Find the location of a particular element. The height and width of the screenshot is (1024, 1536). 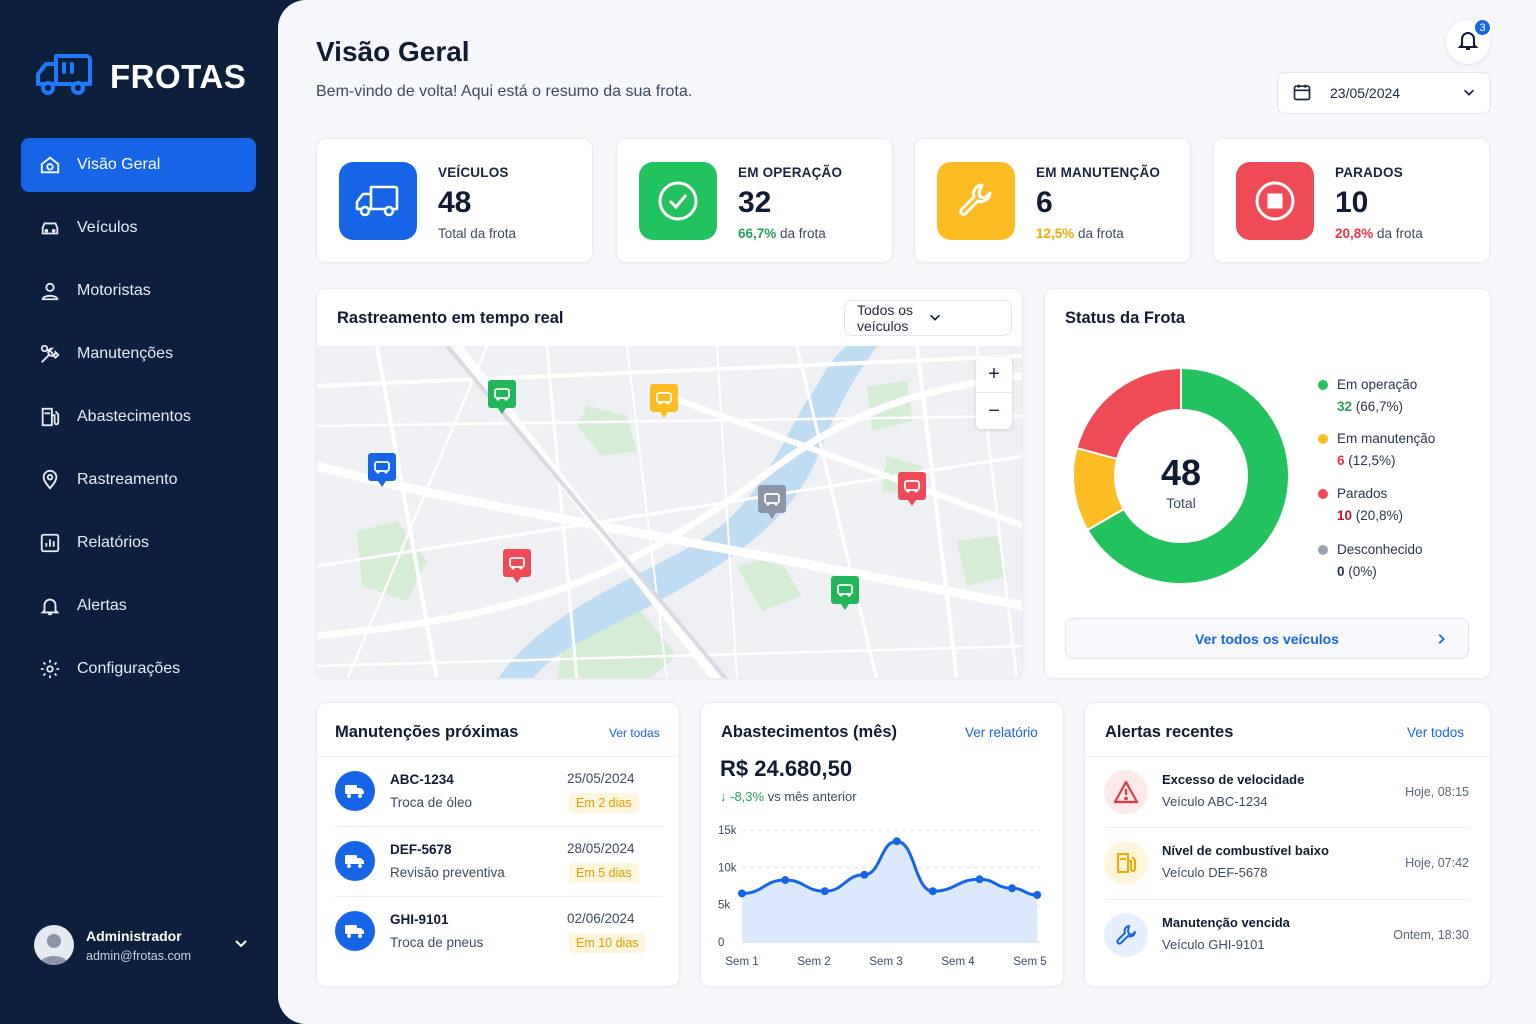

stat-card-vehicles: VEÍCULOS 48 Total da frota is located at coordinates (454, 200).